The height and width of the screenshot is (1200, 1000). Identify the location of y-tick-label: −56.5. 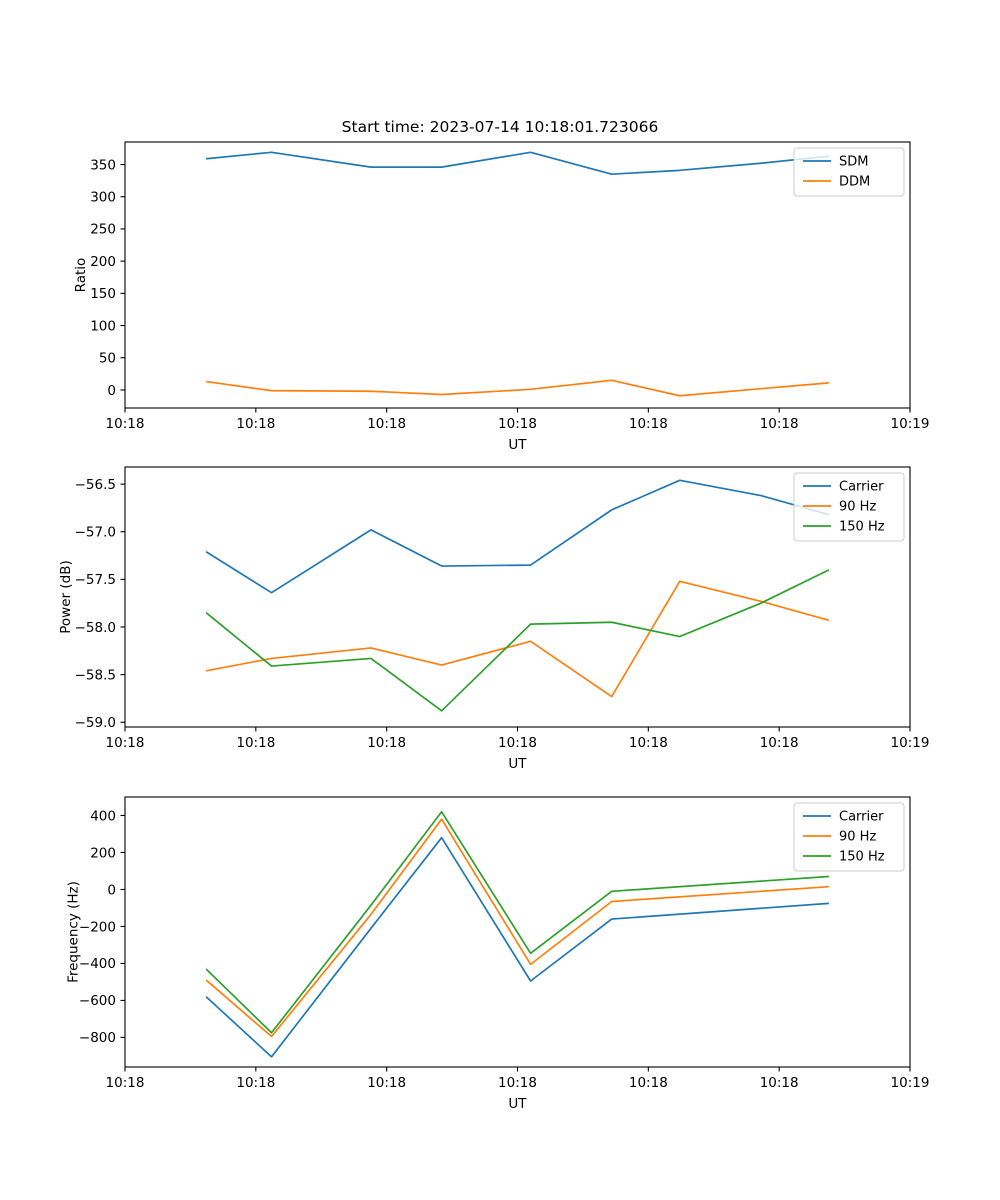
(95, 485).